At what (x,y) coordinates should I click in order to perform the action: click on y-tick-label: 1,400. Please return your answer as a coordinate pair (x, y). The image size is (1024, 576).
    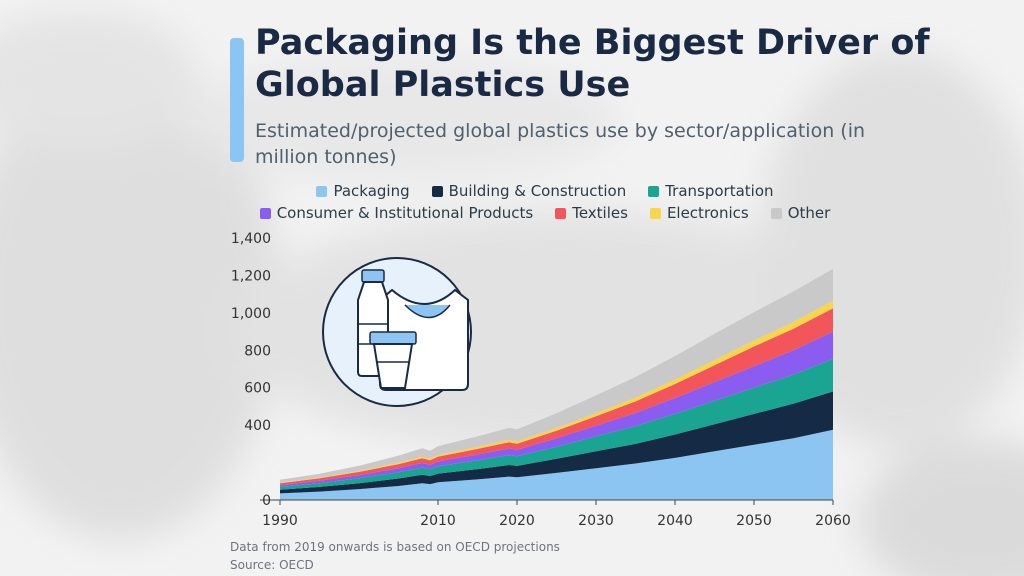
    Looking at the image, I should click on (251, 239).